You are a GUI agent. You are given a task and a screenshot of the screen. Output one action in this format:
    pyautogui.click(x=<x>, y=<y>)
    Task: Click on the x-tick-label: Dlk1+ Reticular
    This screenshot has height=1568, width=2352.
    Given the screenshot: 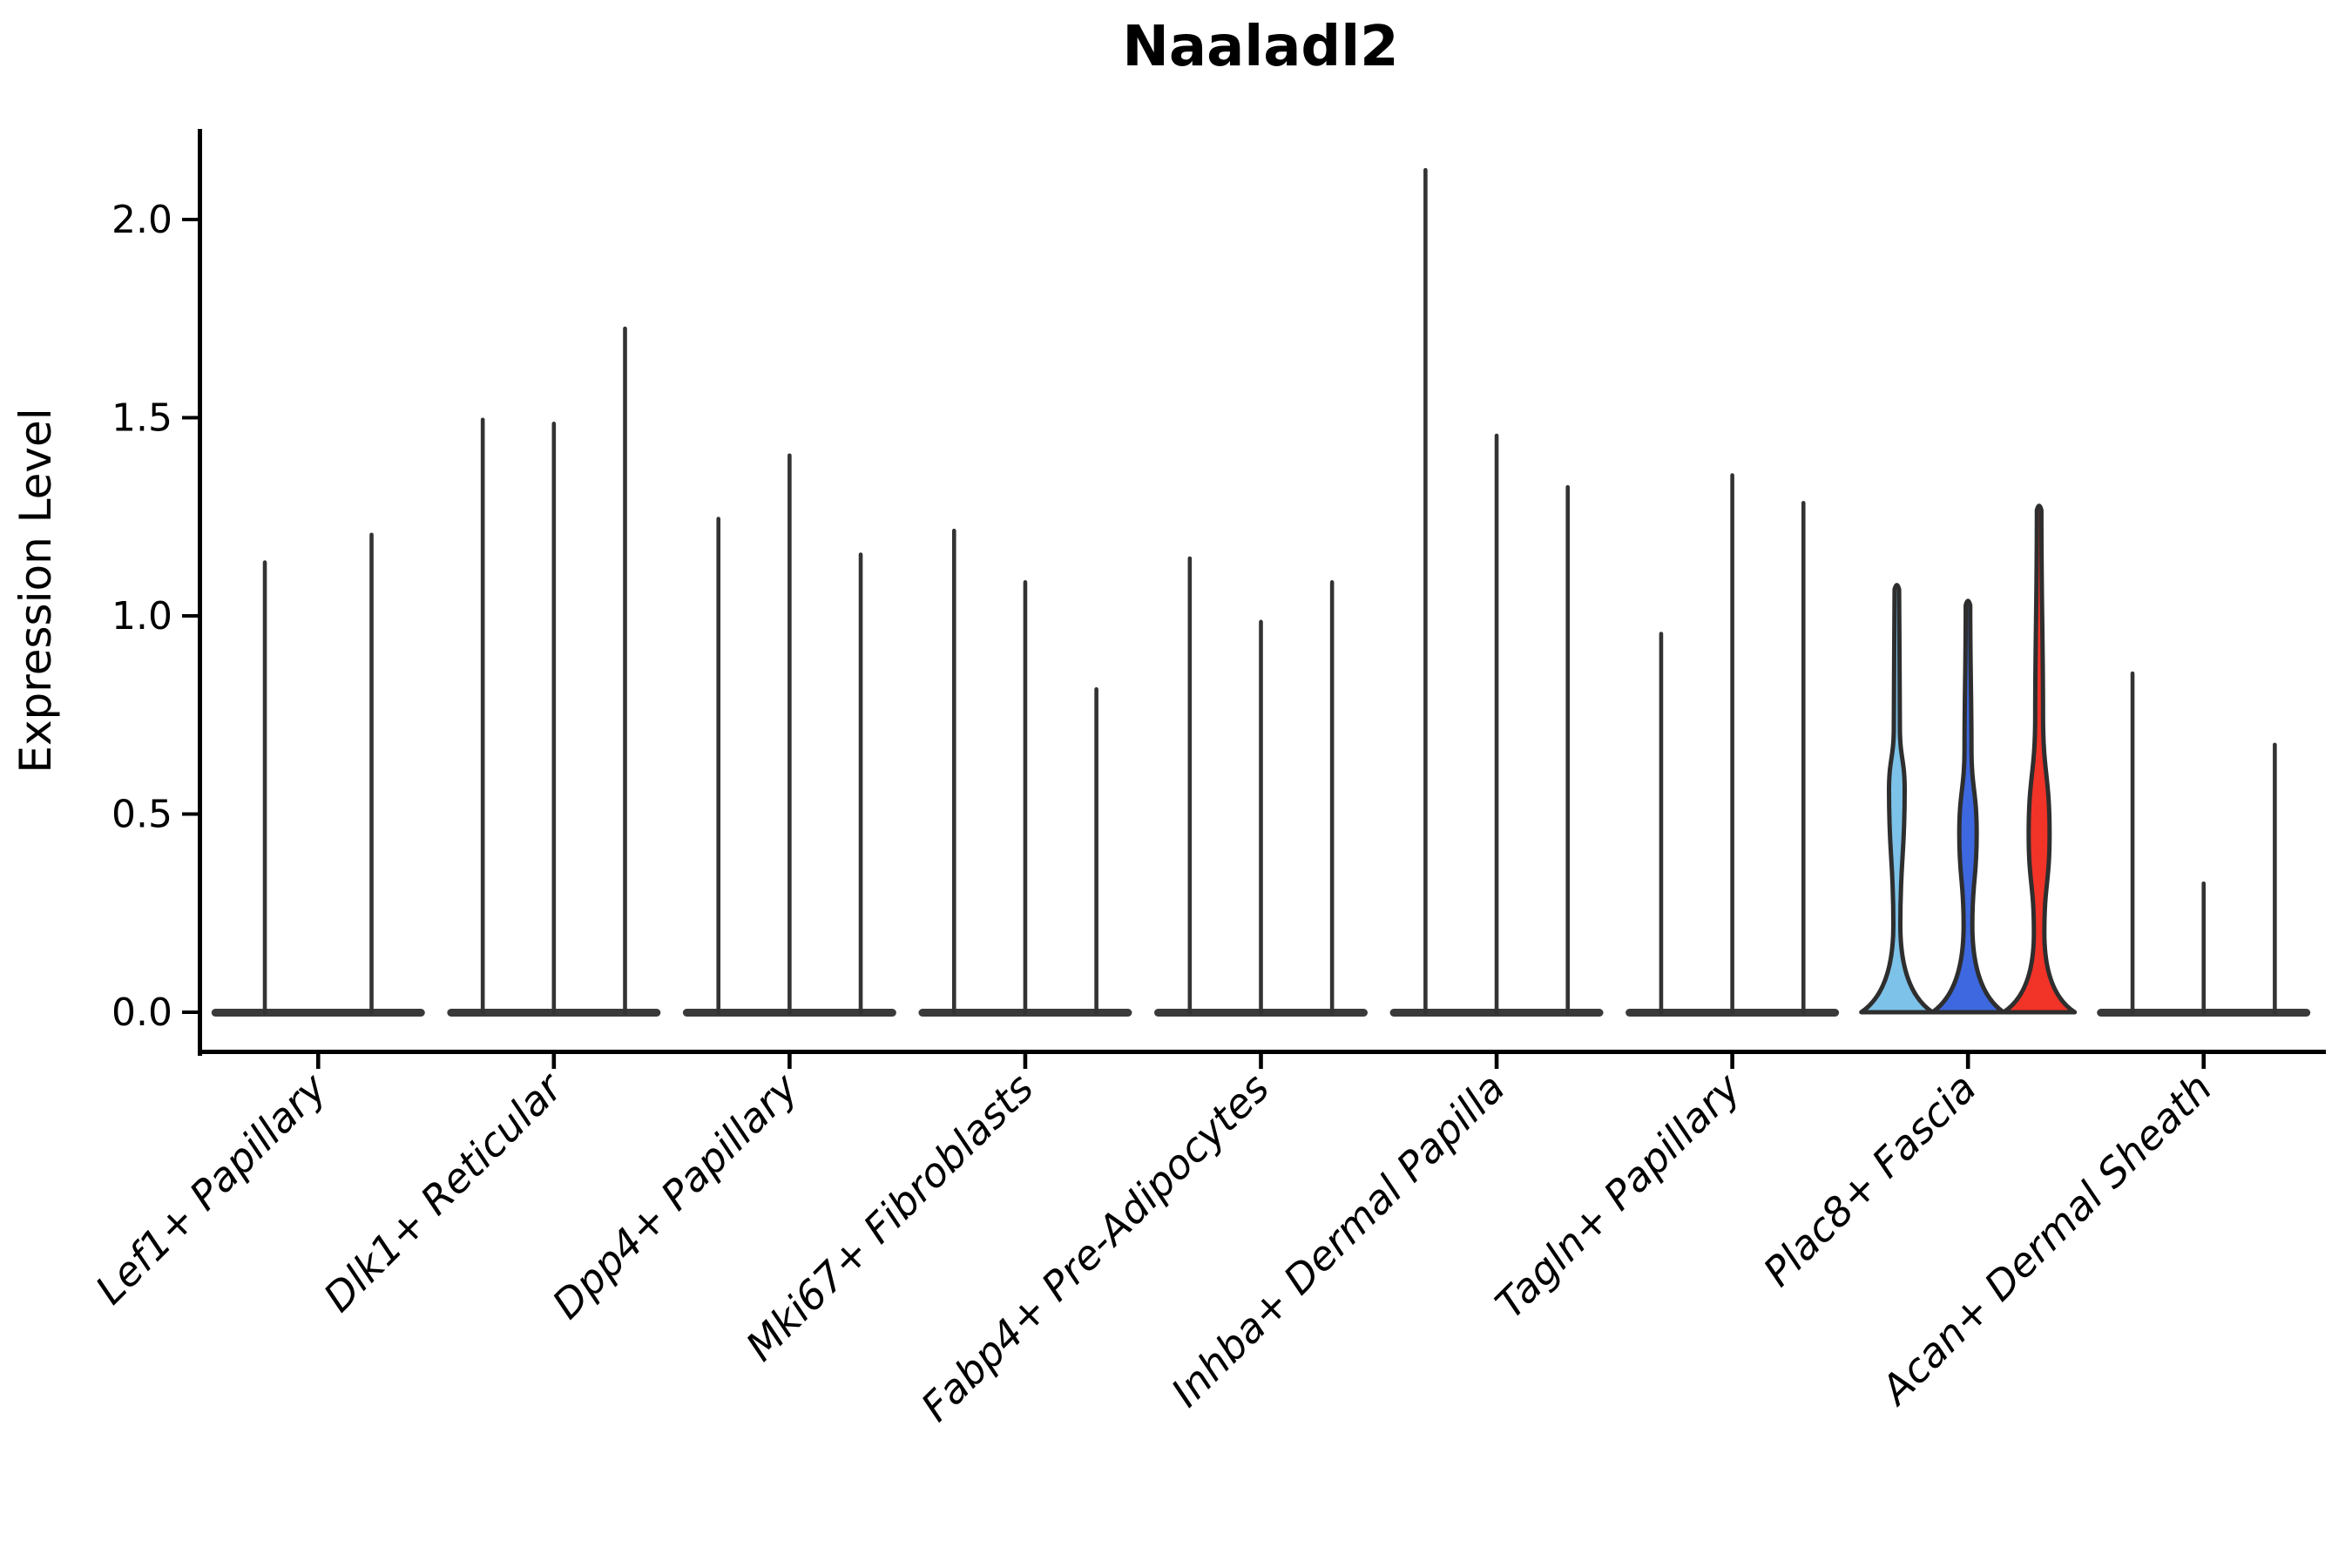 What is the action you would take?
    pyautogui.click(x=443, y=1191)
    